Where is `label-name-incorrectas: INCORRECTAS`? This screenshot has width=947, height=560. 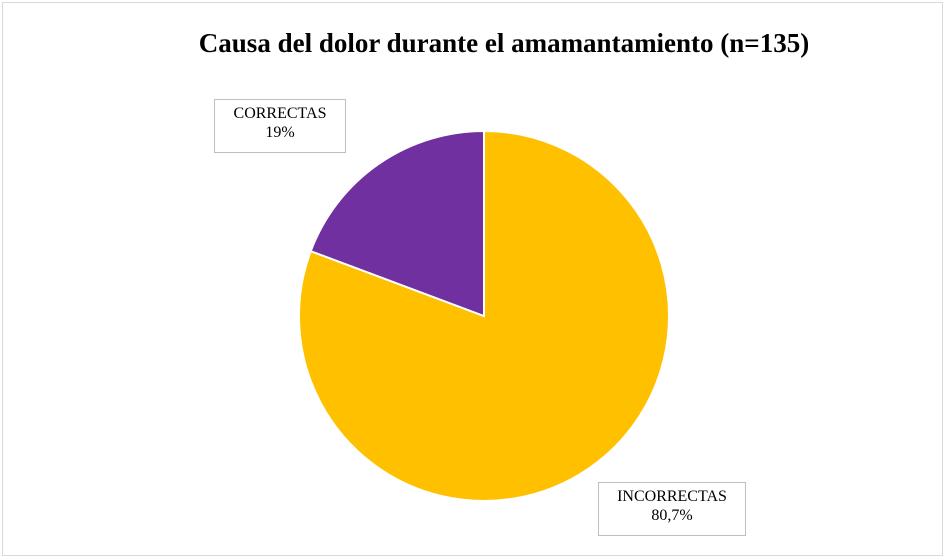 label-name-incorrectas: INCORRECTAS is located at coordinates (672, 496).